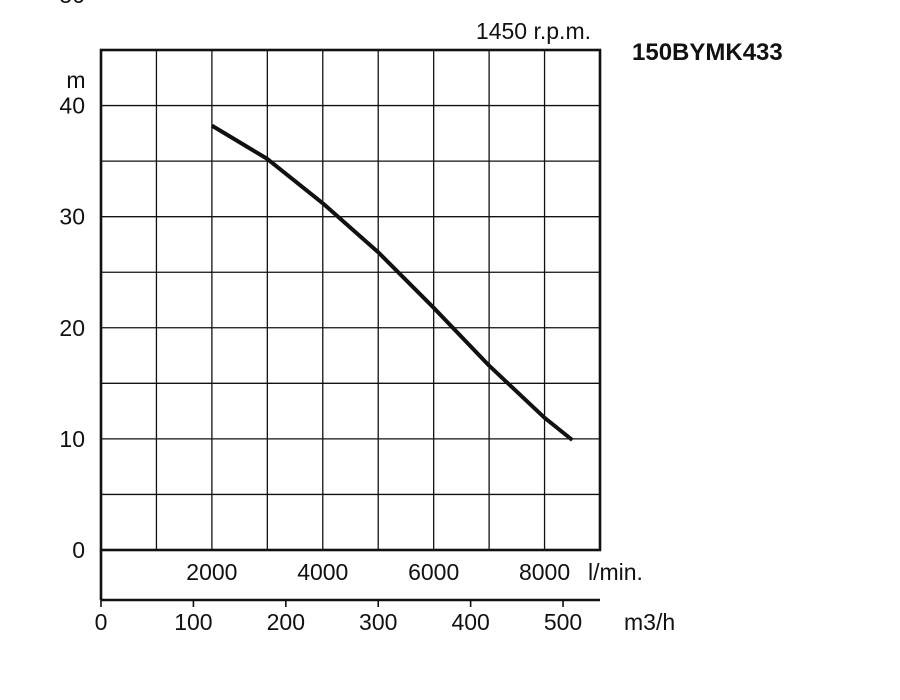 This screenshot has height=700, width=900. Describe the element at coordinates (211, 572) in the screenshot. I see `x-lpm-tick-label: 2000` at that location.